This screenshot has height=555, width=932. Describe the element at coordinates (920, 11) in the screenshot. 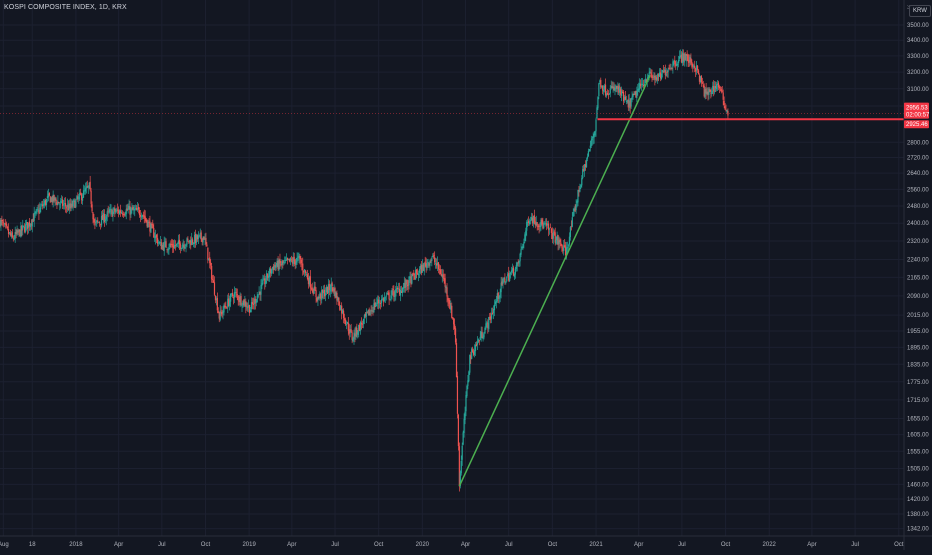

I see `currency-badge: KRW` at that location.